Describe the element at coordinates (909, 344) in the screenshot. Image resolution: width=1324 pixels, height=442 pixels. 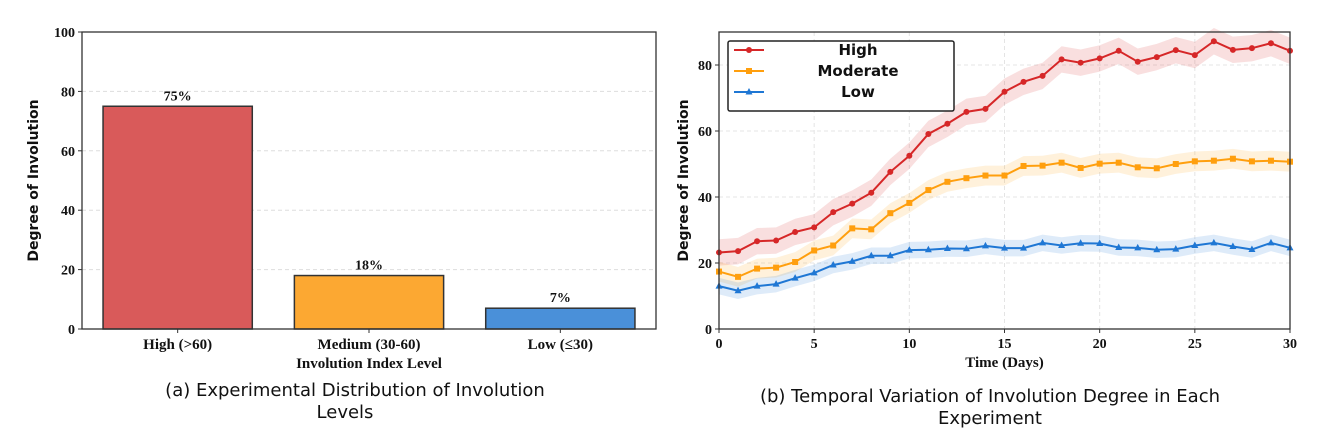
I see `x-tick-label: 10` at that location.